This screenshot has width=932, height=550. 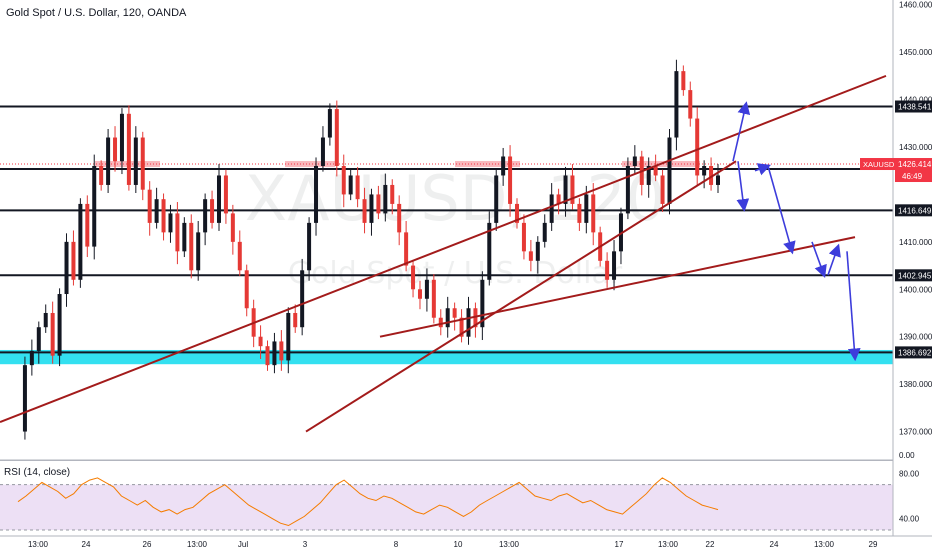 I want to click on price-tick-label: 1440.000, so click(x=915, y=100).